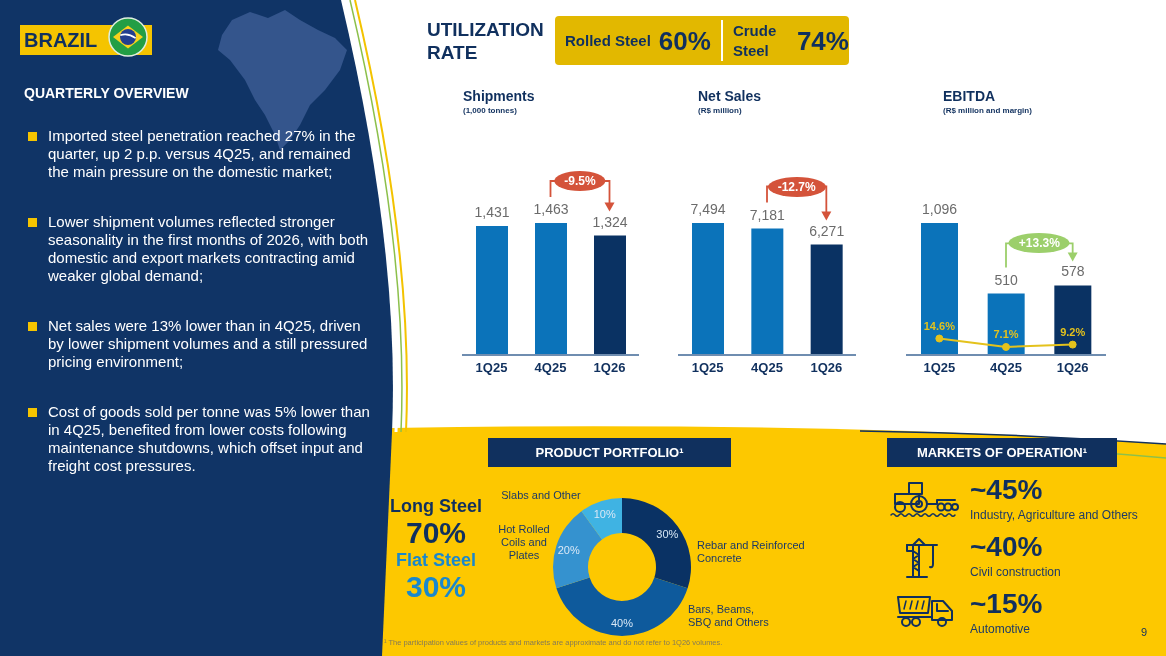  Describe the element at coordinates (610, 221) in the screenshot. I see `data-label: 1,324` at that location.